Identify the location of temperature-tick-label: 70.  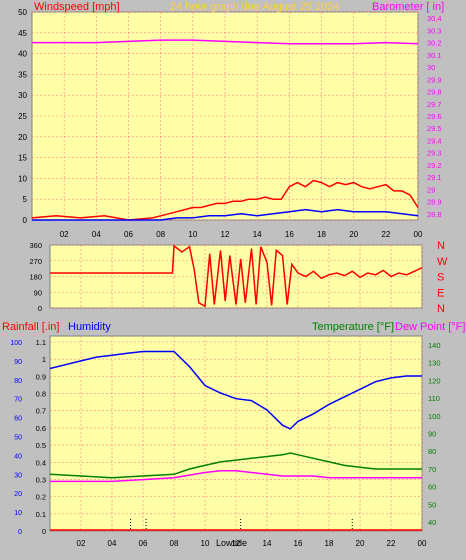
(432, 469).